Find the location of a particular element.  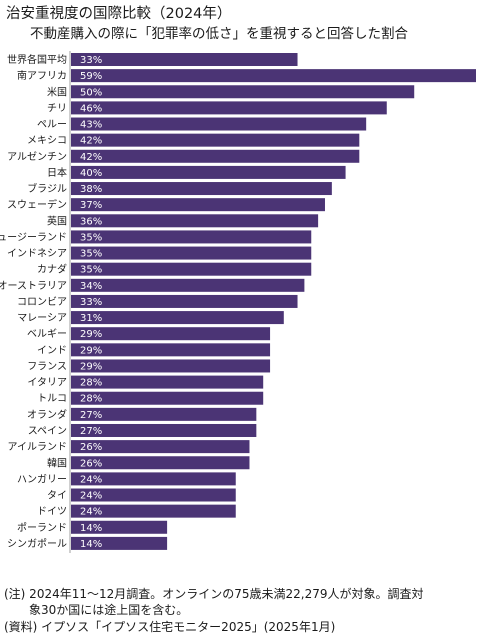

data-label: 34% is located at coordinates (91, 286).